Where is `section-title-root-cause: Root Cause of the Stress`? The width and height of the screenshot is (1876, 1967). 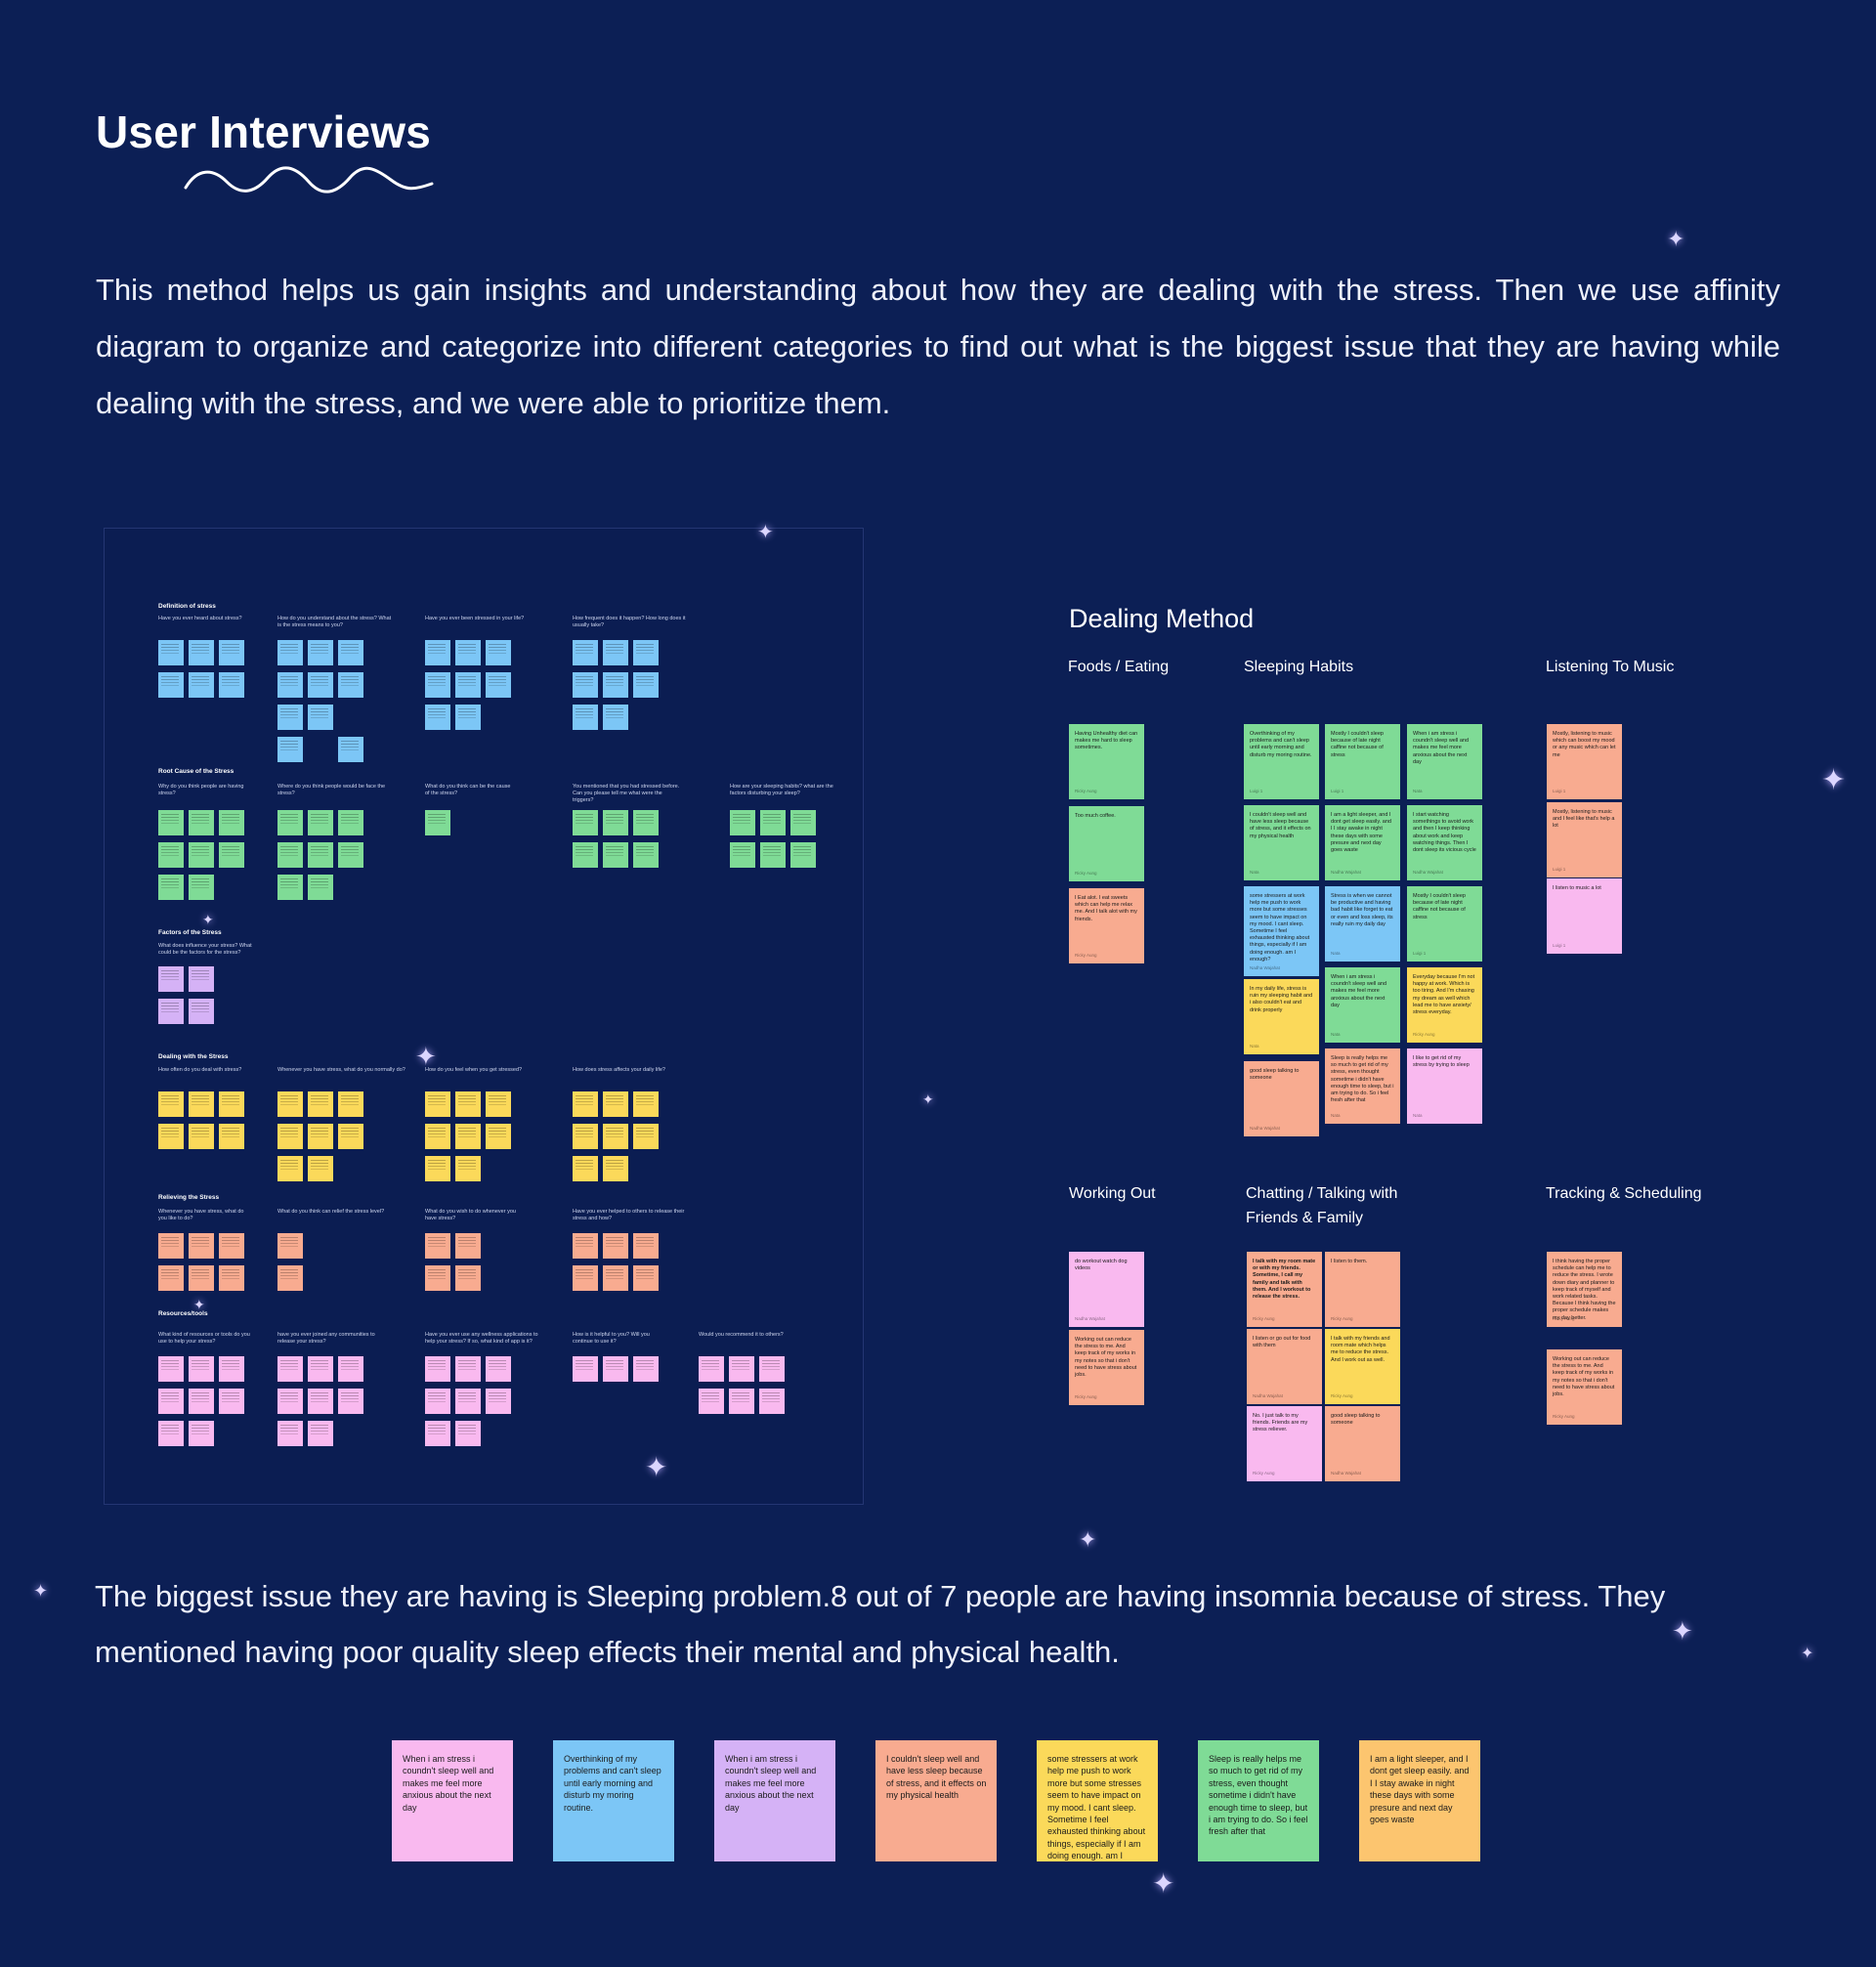 section-title-root-cause: Root Cause of the Stress is located at coordinates (196, 771).